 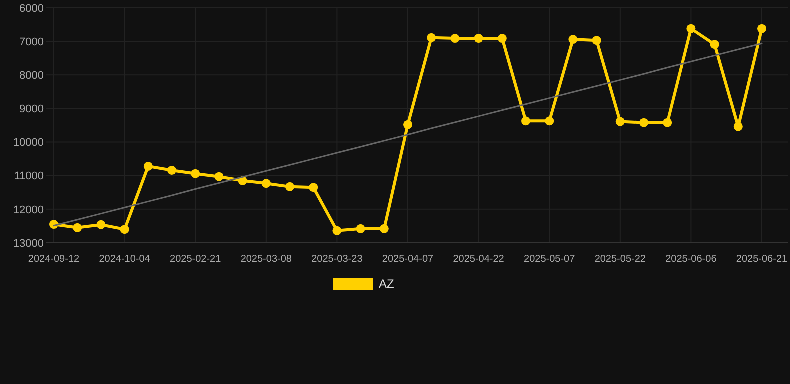 I want to click on x-tick-label: 2025-04-07, so click(x=408, y=259).